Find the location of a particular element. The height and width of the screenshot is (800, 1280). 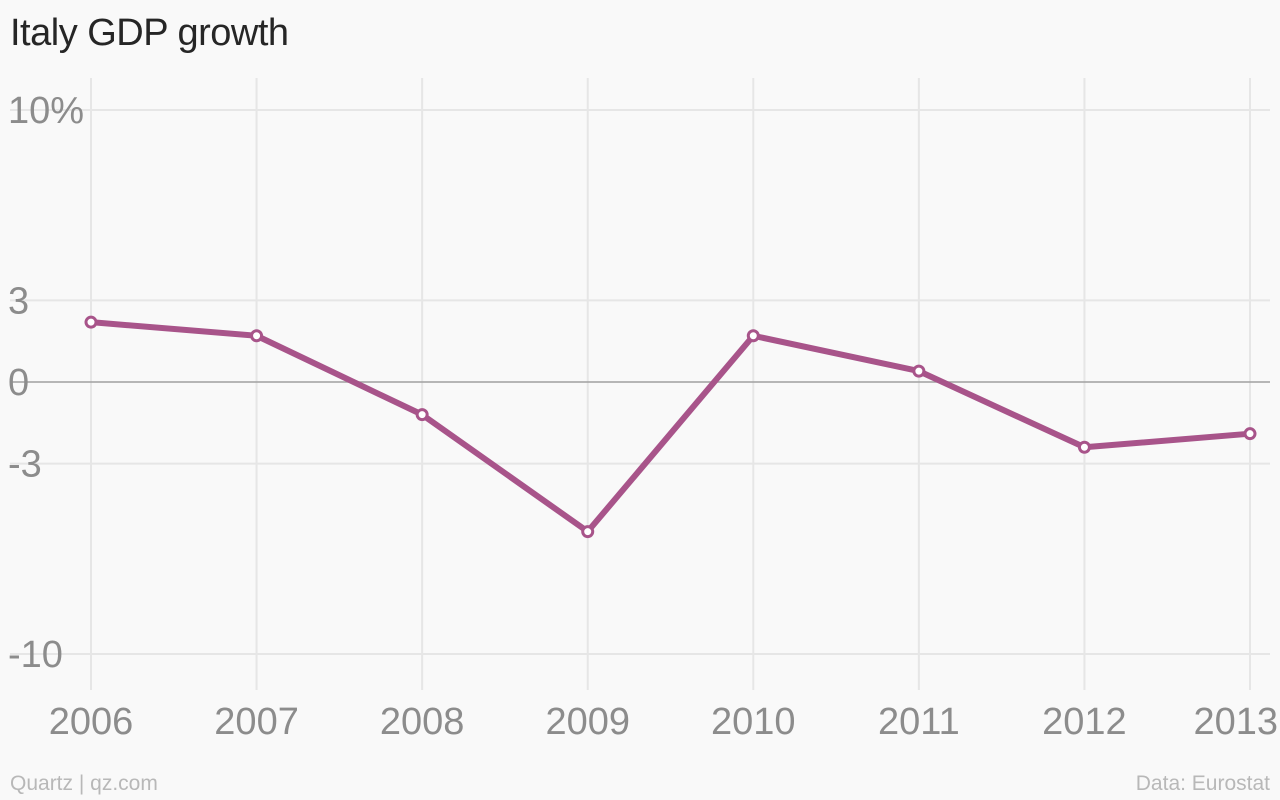

footer-credit: Quartz | qz.com is located at coordinates (84, 783).